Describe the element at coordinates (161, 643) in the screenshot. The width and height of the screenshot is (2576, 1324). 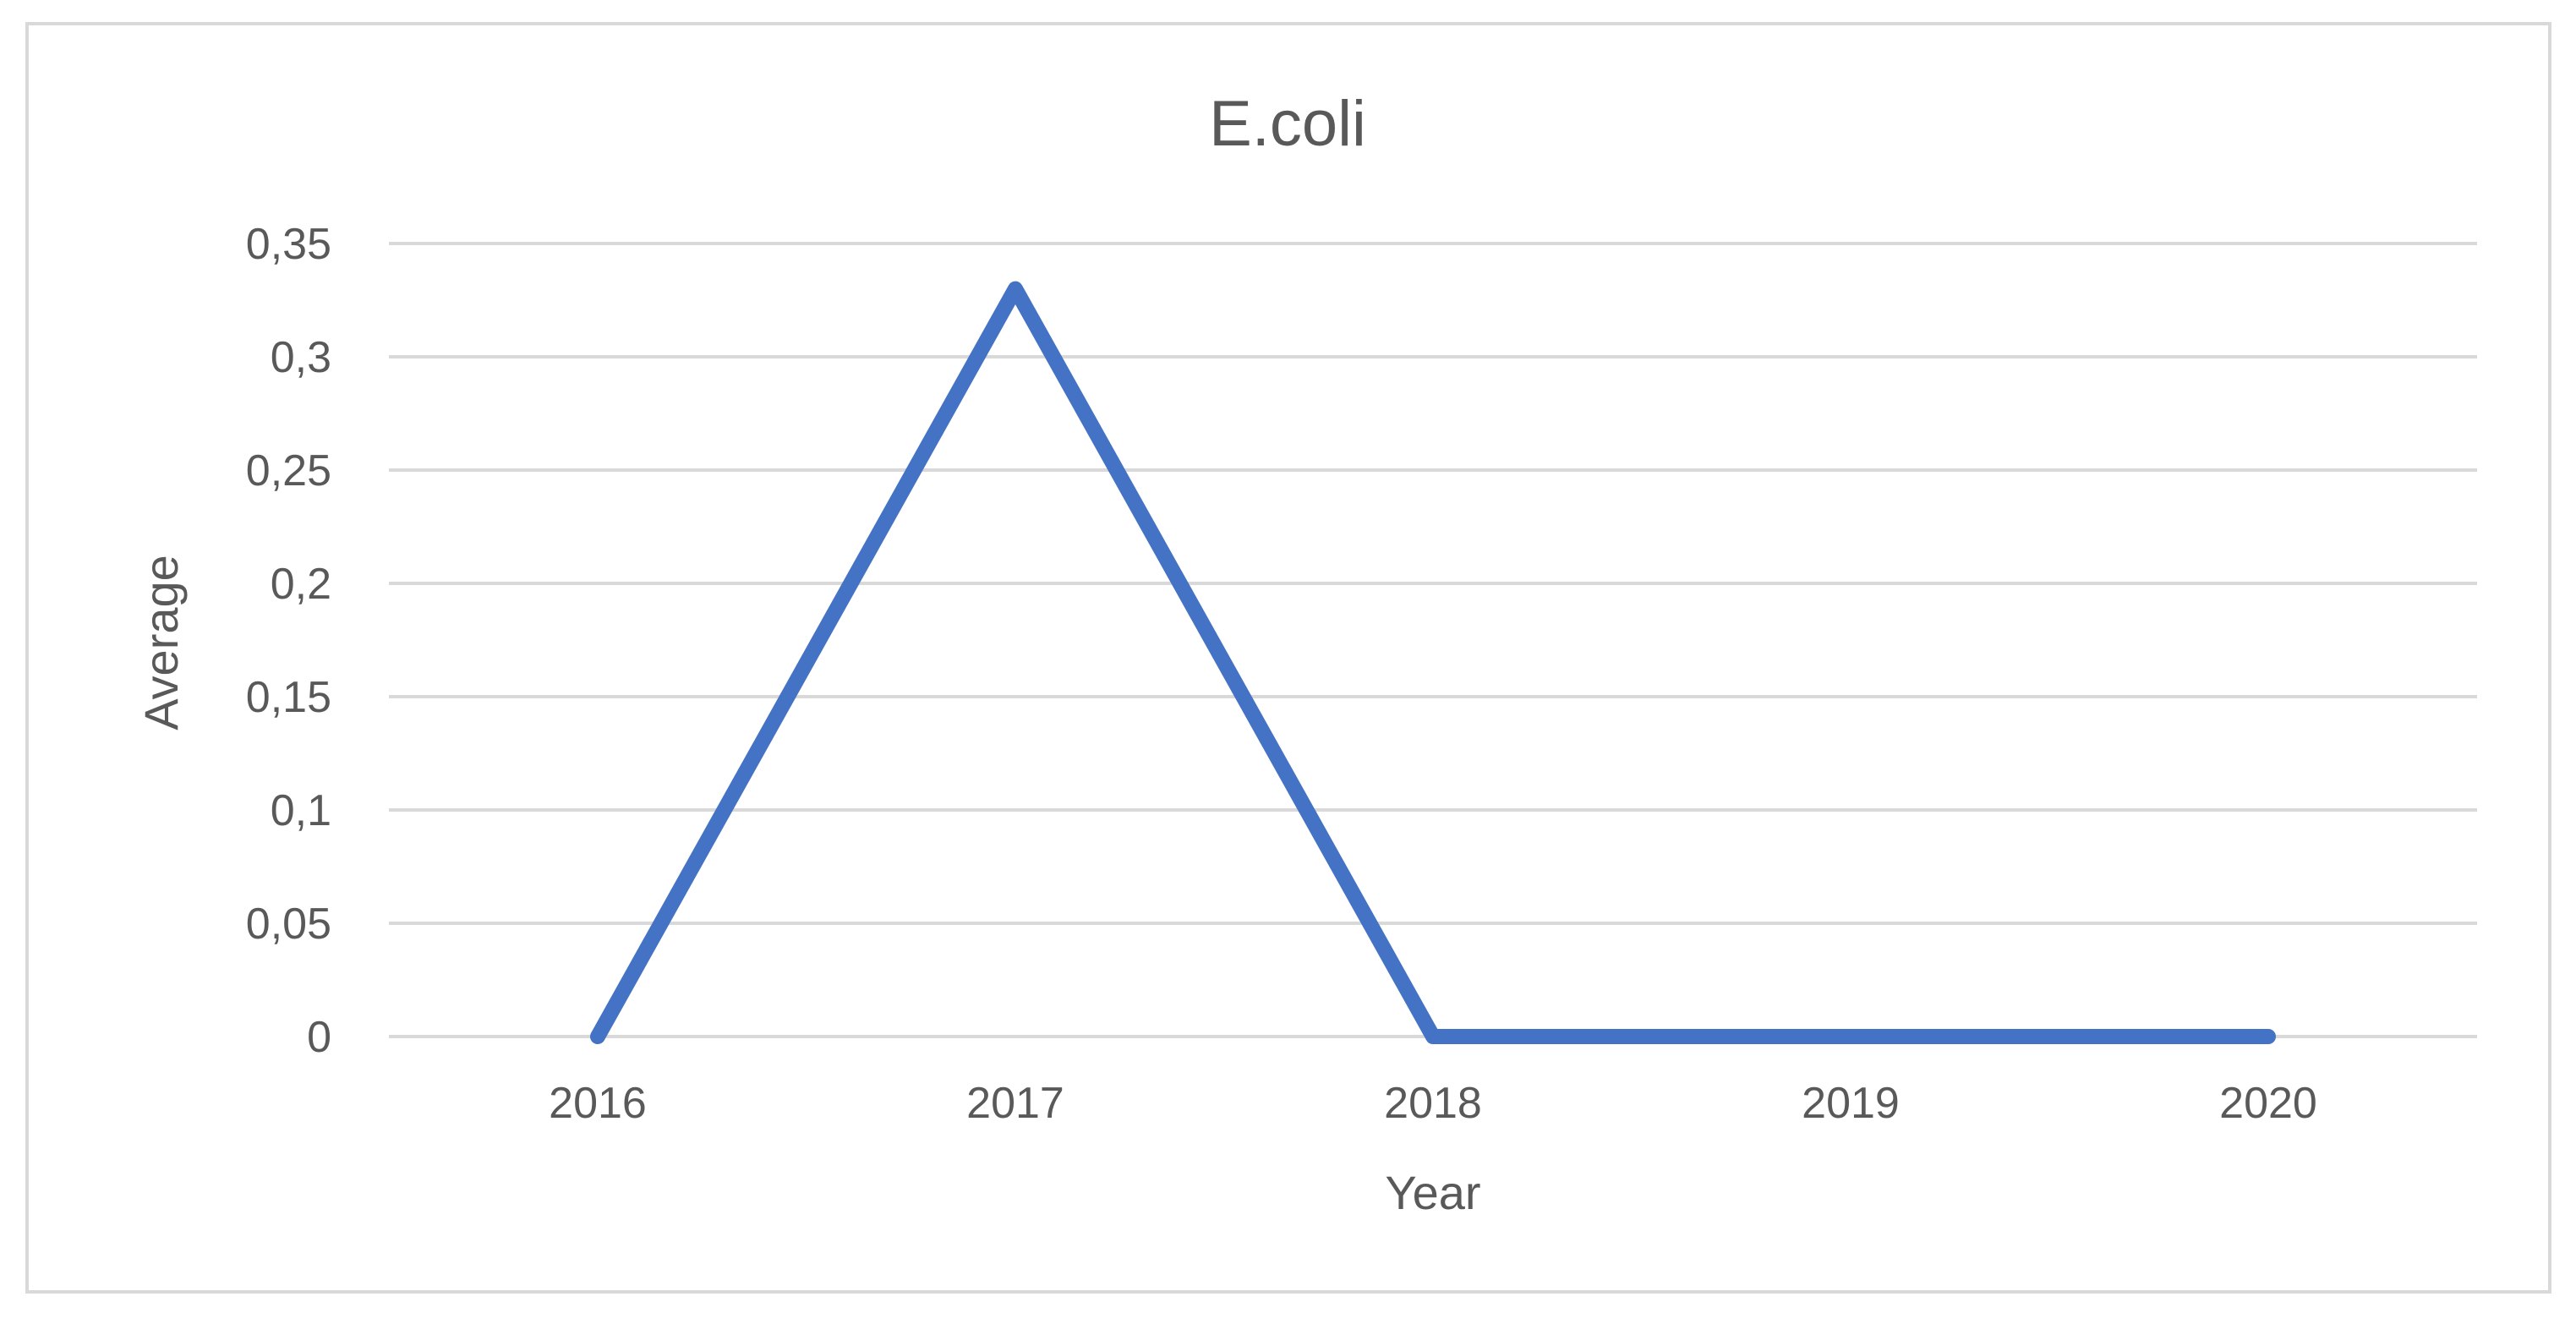
I see `y-axis-title: Average` at that location.